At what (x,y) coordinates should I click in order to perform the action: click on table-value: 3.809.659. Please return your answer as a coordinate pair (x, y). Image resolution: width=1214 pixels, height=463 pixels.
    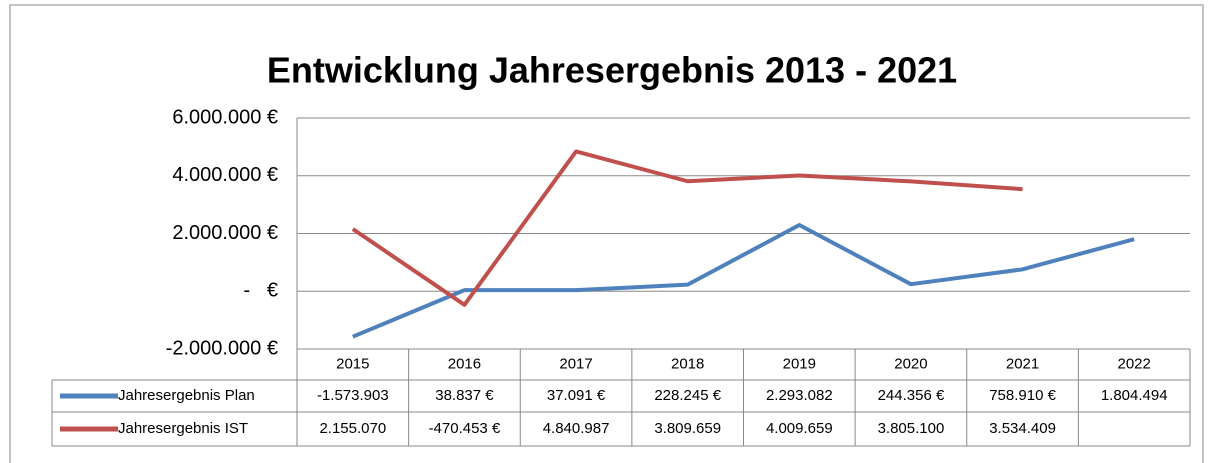
    Looking at the image, I should click on (687, 428).